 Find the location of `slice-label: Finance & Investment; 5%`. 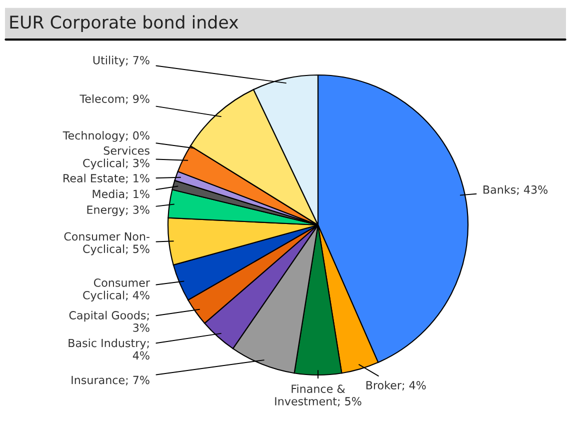

slice-label: Finance & Investment; 5% is located at coordinates (318, 395).